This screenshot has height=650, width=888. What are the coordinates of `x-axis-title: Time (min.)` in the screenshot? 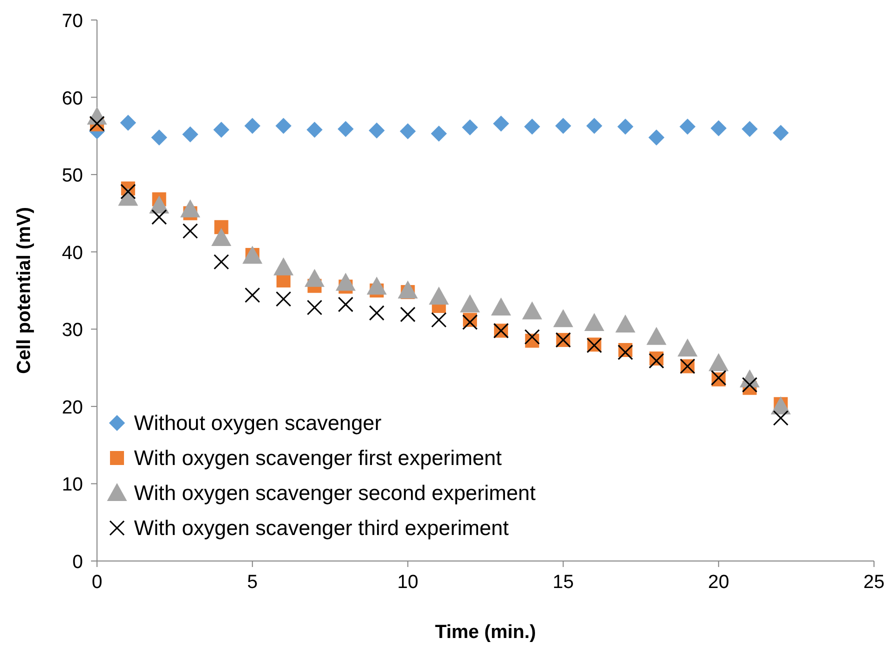 It's located at (485, 632).